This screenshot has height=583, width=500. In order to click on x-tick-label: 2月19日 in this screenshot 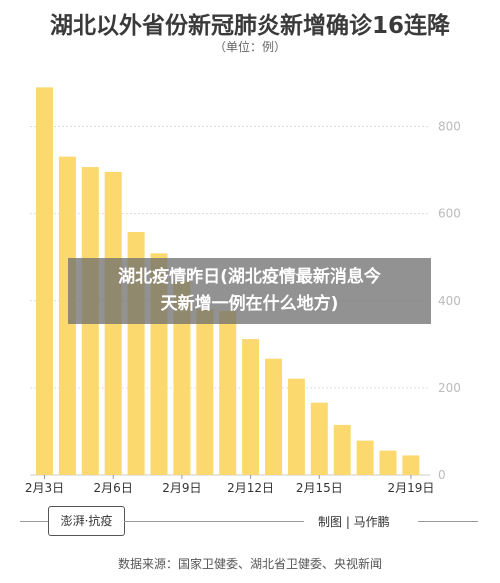, I will do `click(410, 488)`.